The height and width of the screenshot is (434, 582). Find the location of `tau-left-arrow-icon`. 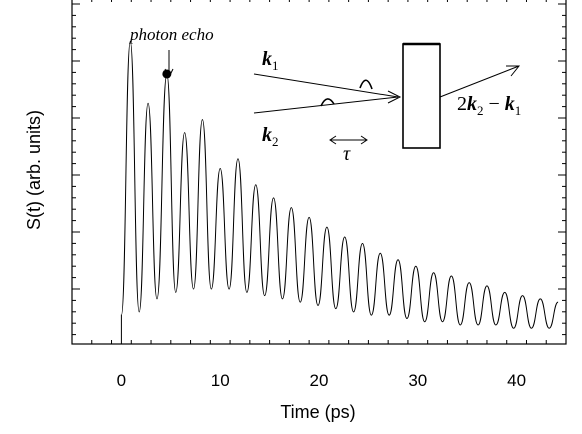

tau-left-arrow-icon is located at coordinates (333, 140).